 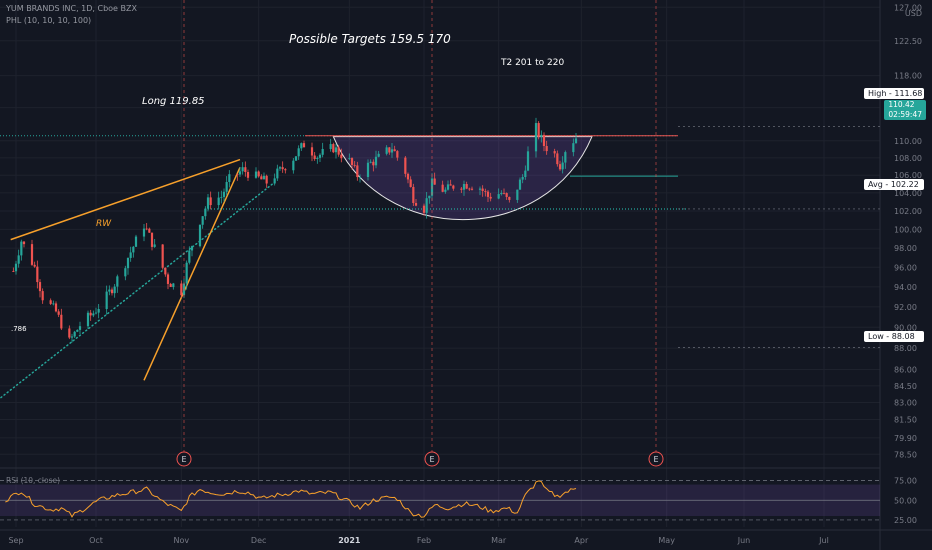 What do you see at coordinates (905, 110) in the screenshot?
I see `last-price-badge: 110.42 02:59:47` at bounding box center [905, 110].